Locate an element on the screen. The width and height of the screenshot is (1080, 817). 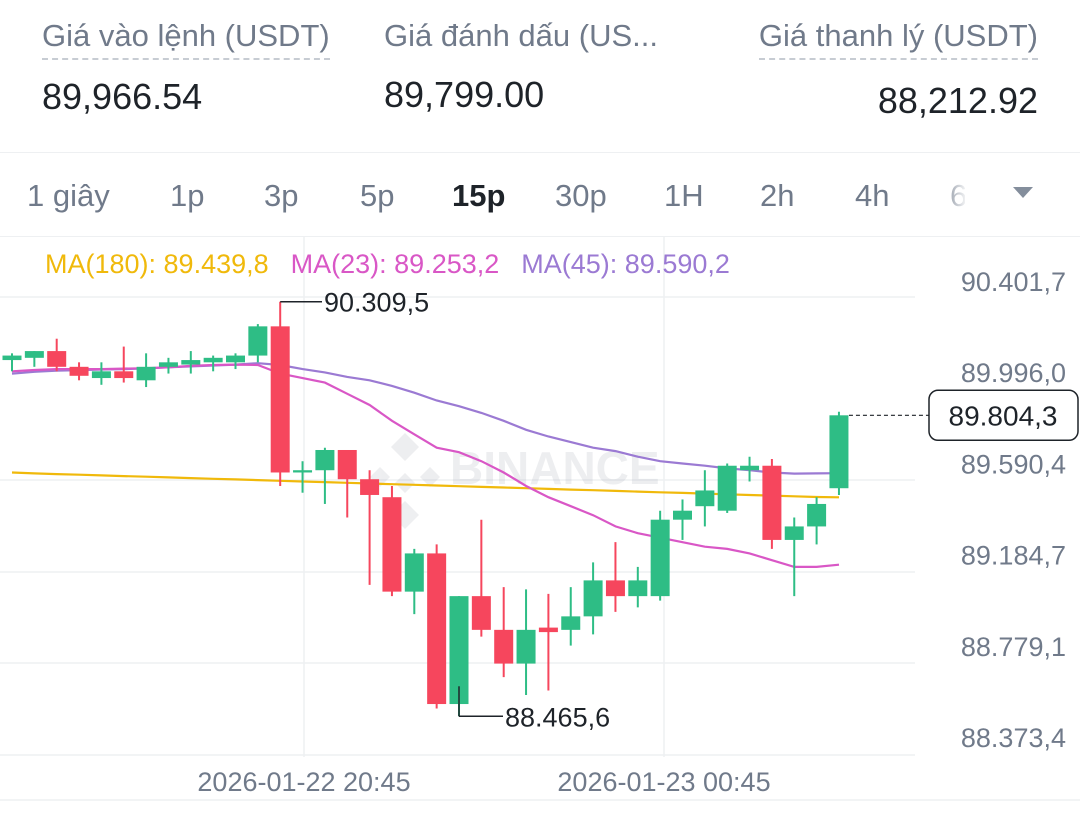
tab-2h: 2h is located at coordinates (777, 195).